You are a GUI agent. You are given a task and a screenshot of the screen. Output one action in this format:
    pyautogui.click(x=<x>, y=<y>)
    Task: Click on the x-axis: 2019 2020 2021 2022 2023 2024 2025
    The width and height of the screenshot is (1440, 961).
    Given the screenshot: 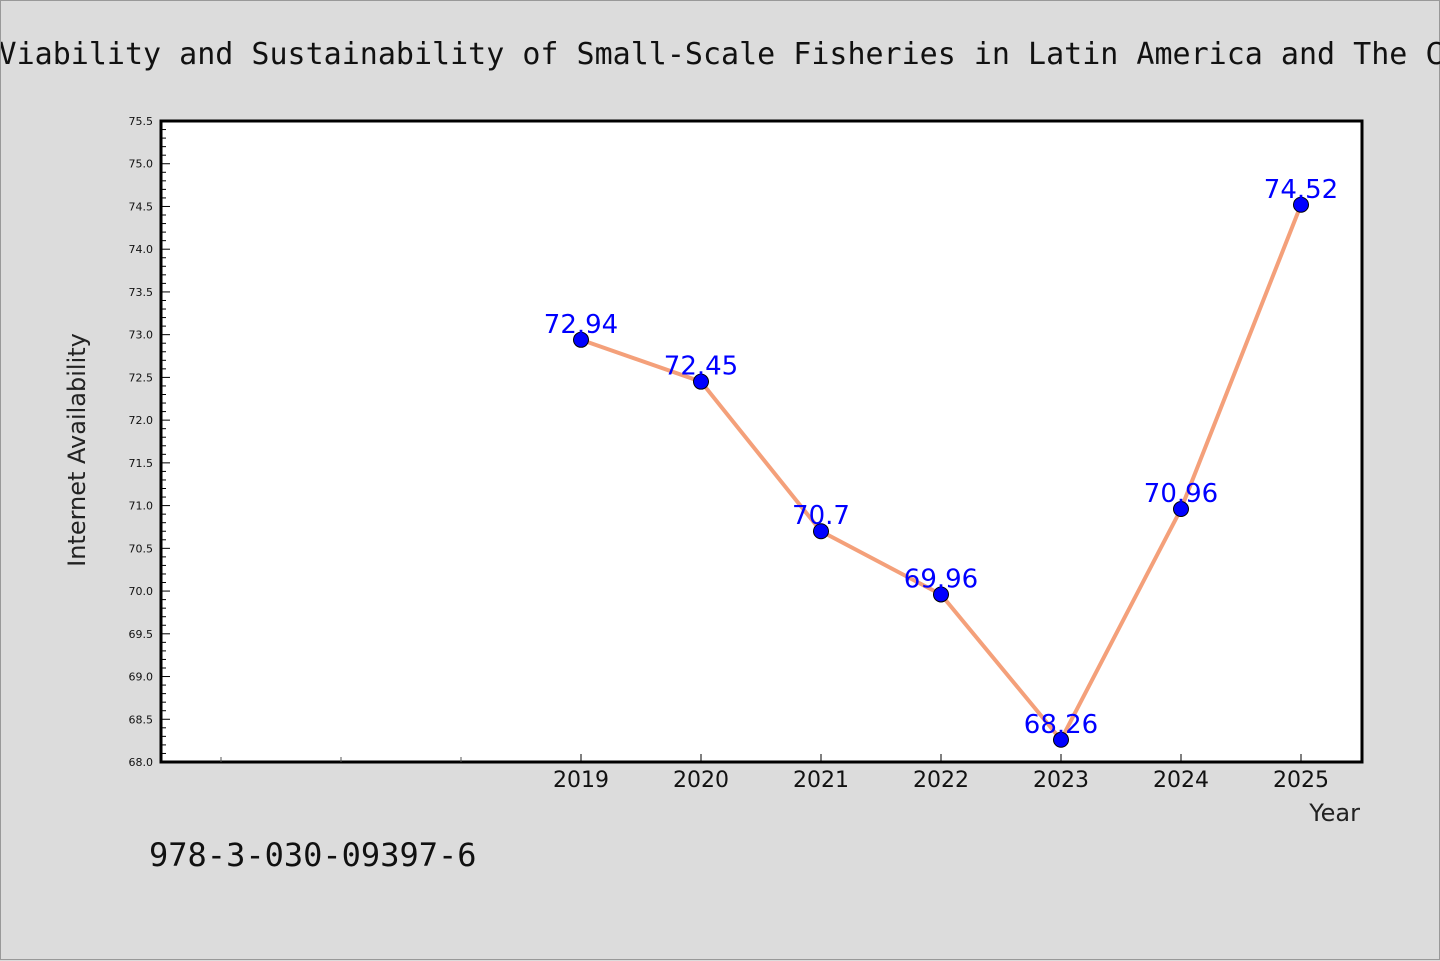 What is the action you would take?
    pyautogui.click(x=774, y=773)
    